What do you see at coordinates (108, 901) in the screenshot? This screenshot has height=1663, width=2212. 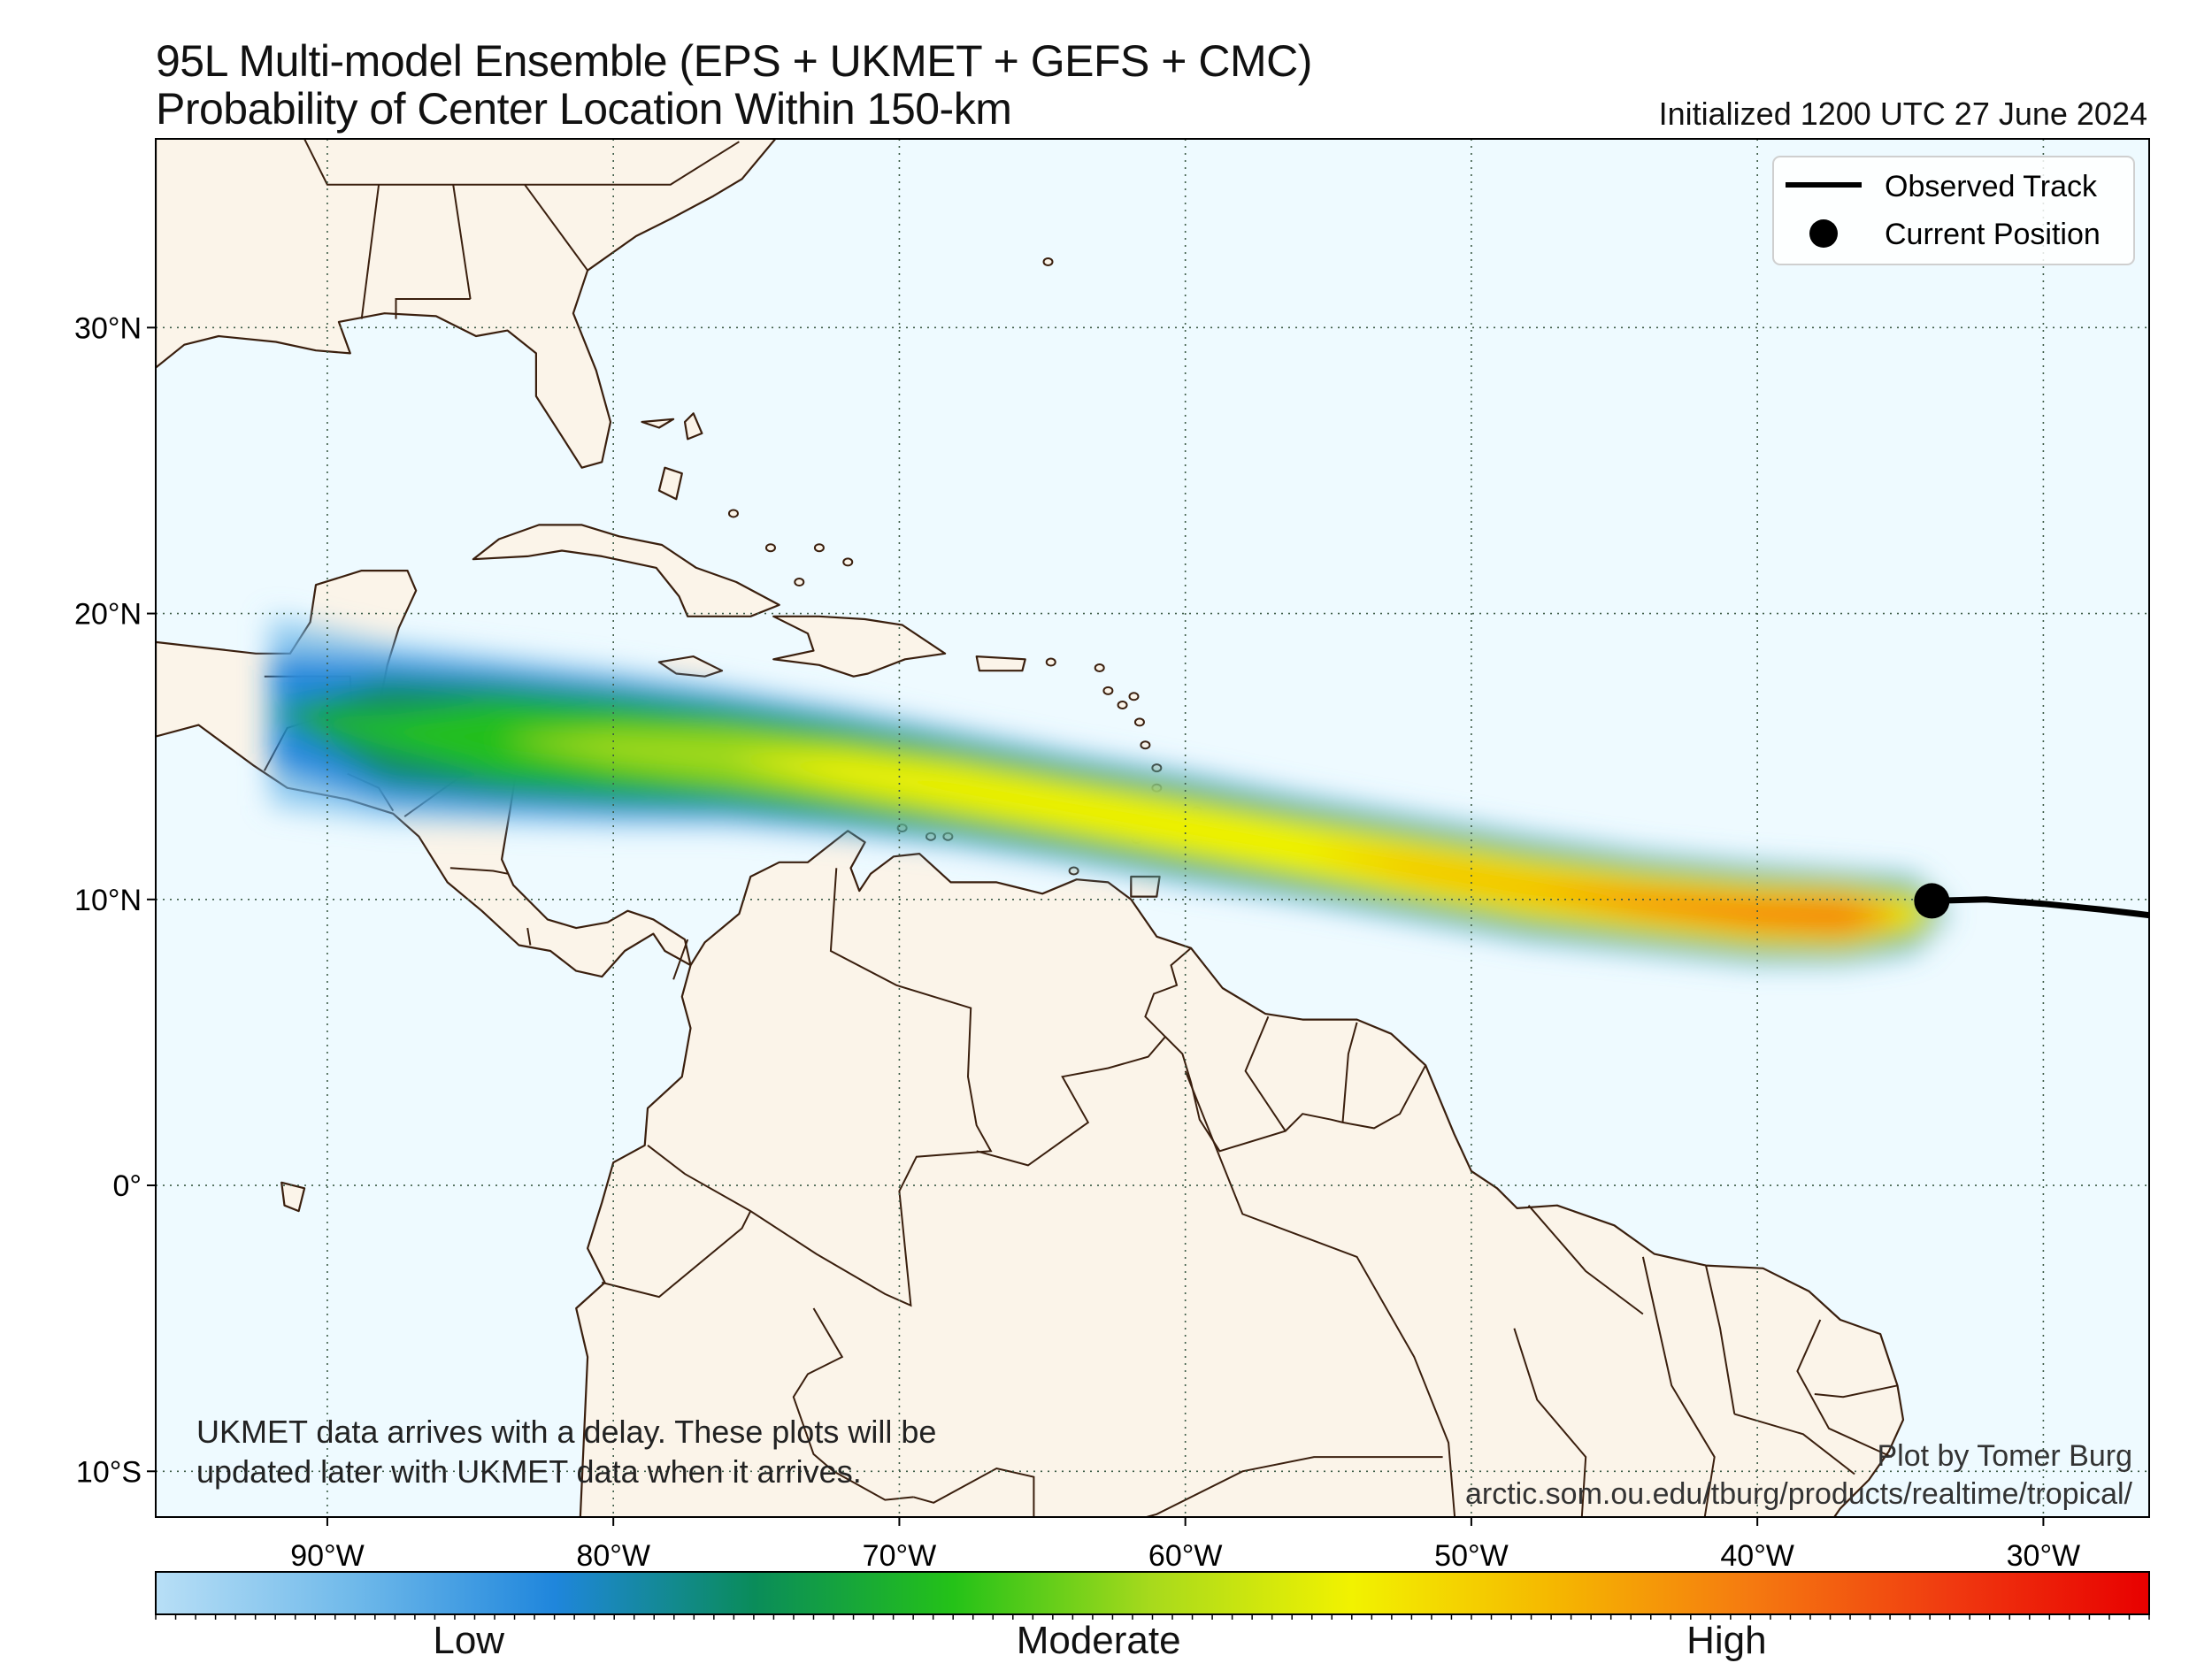 I see `lat-tick-label: 10°N` at bounding box center [108, 901].